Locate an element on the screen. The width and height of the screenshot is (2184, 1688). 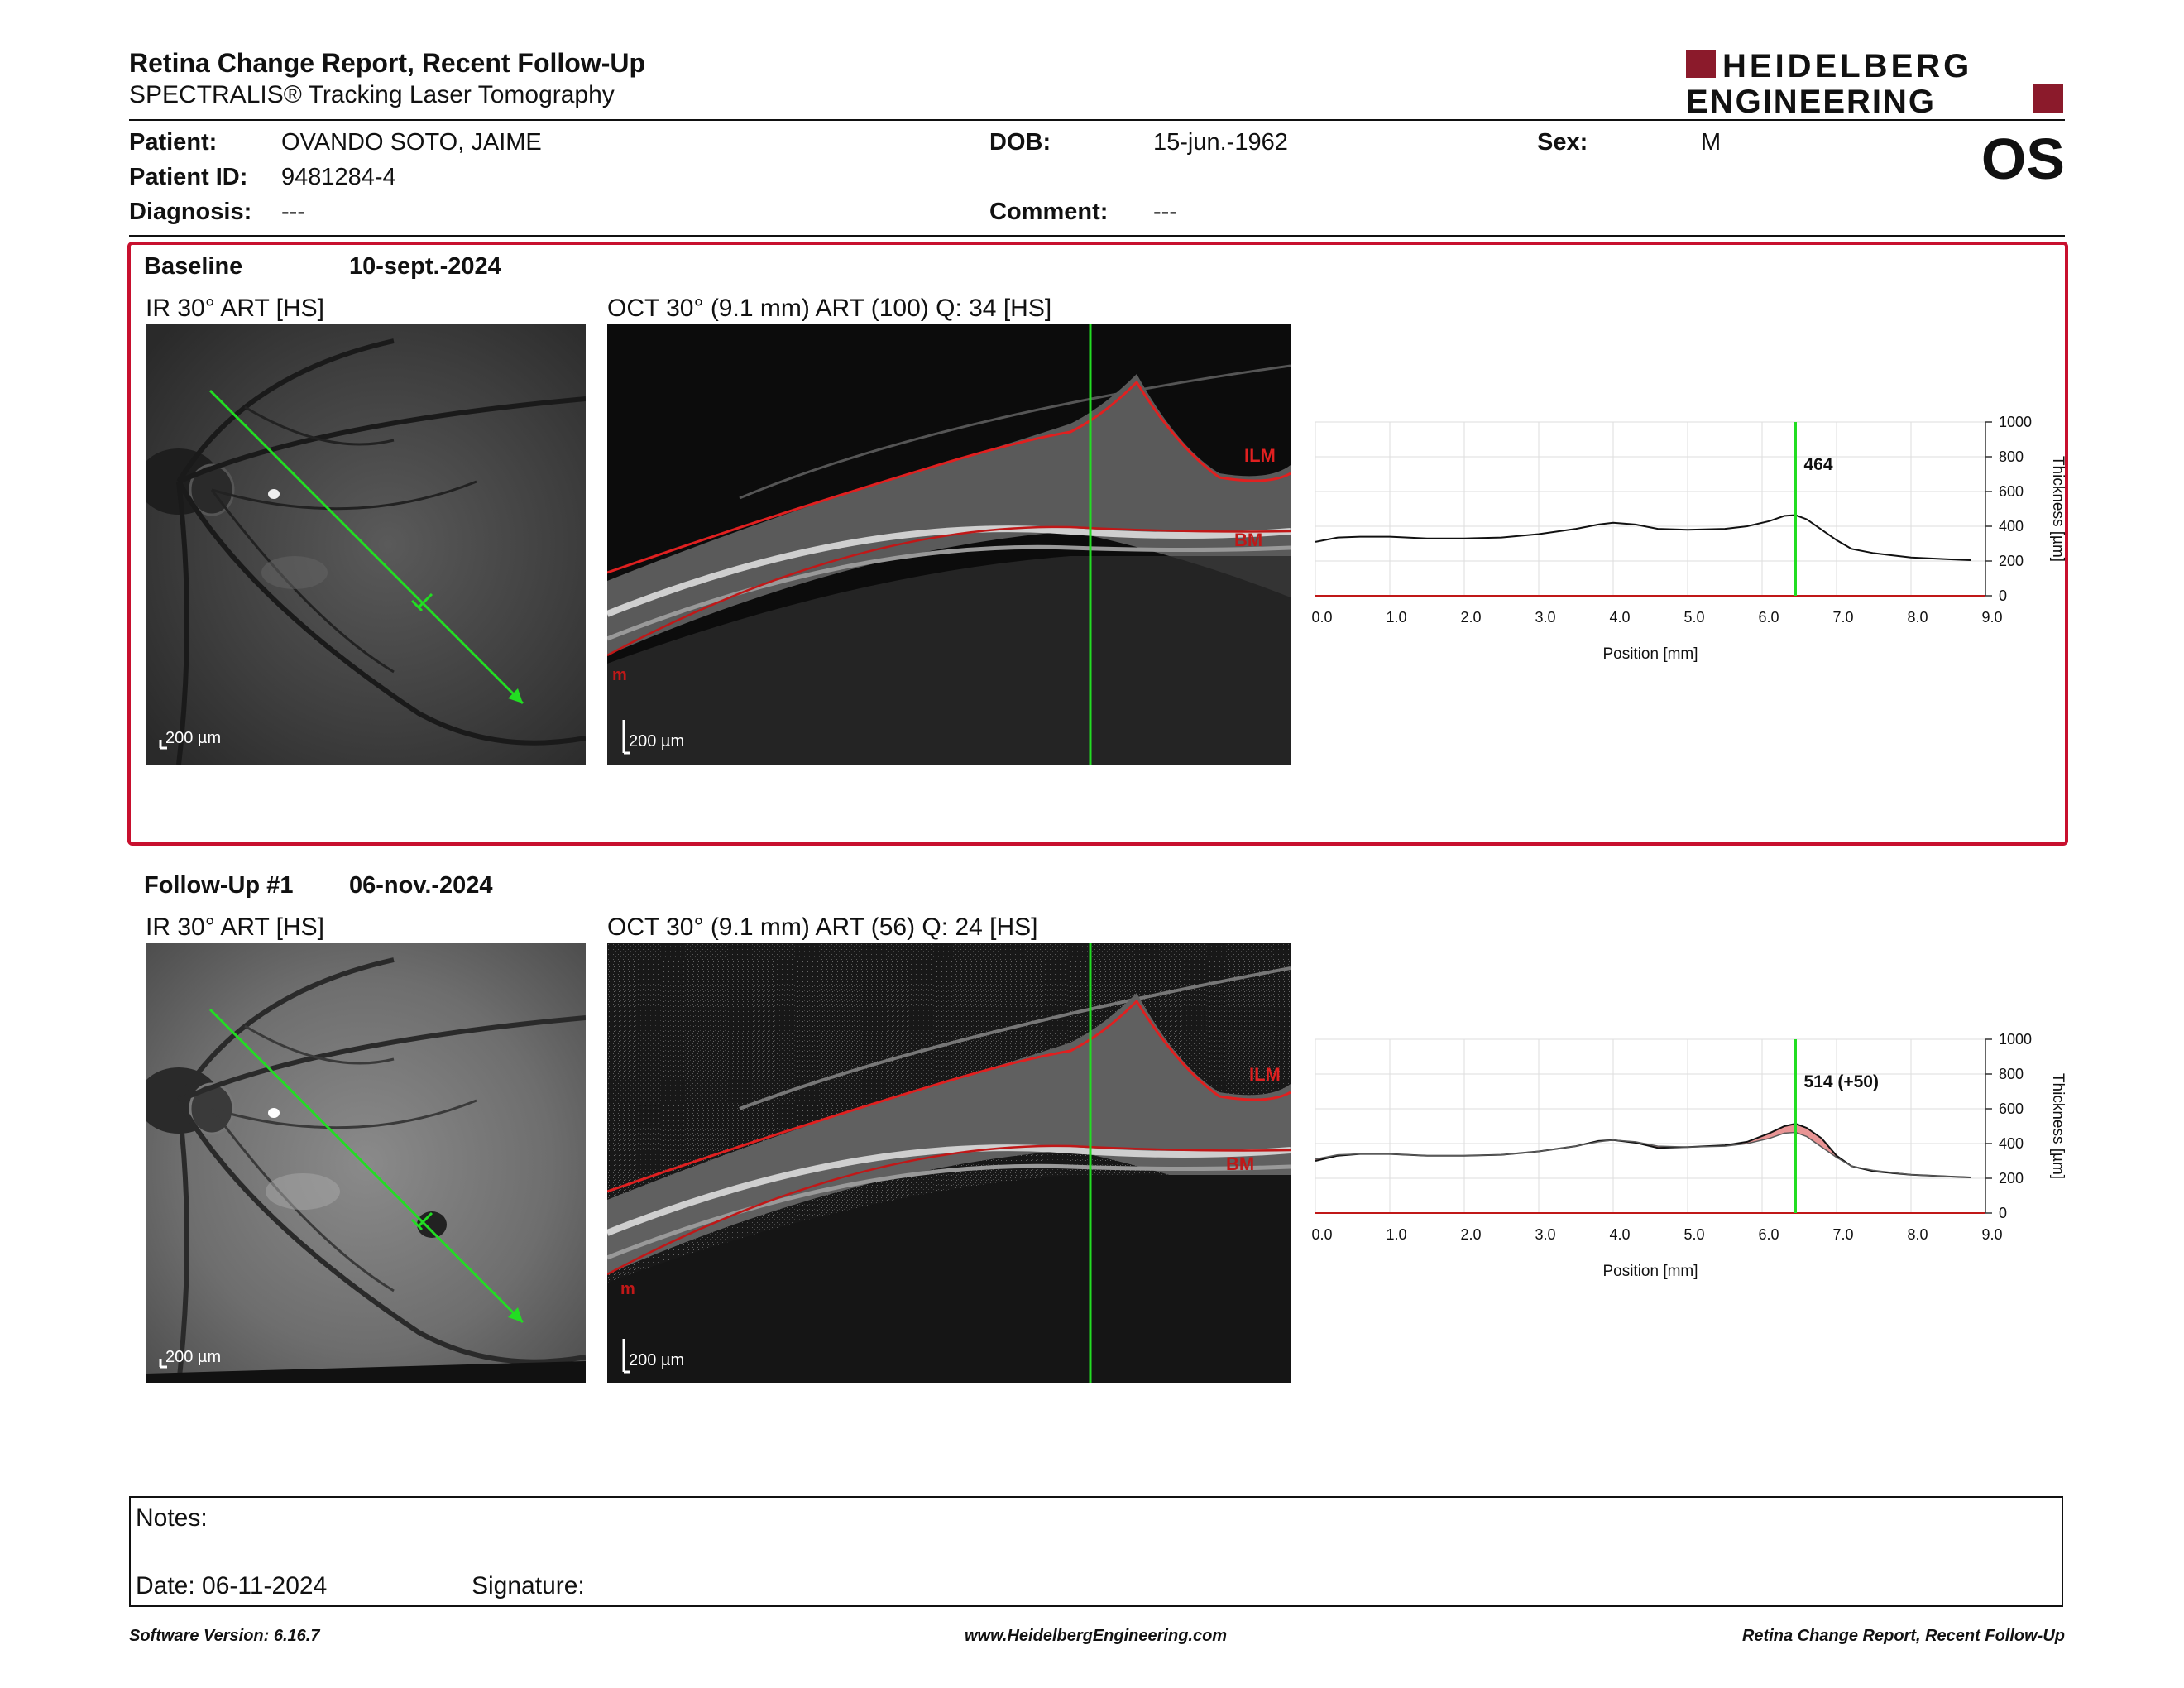
heidelberg-logo: HEIDELBERG ENGINEERING is located at coordinates (1874, 82).